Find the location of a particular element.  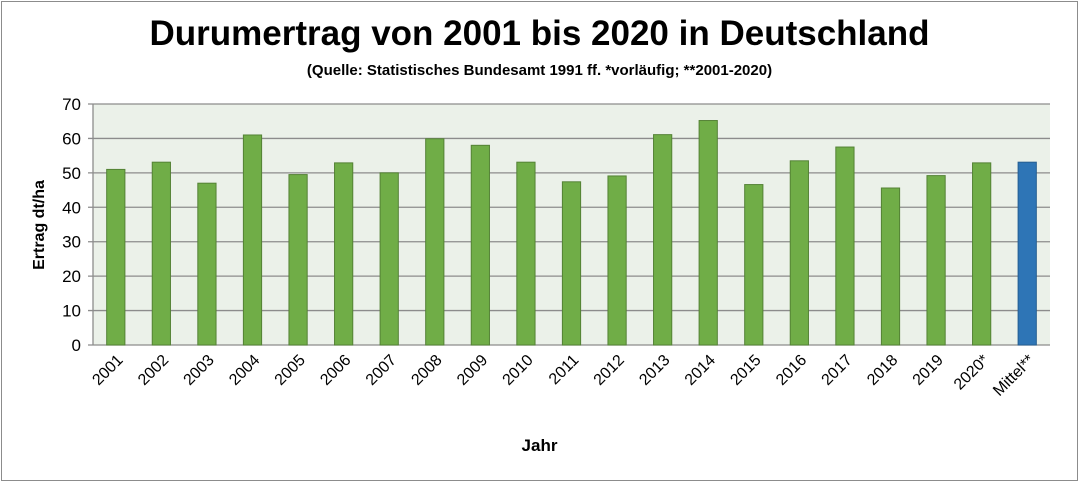

x-tick-label: 2001 is located at coordinates (107, 370).